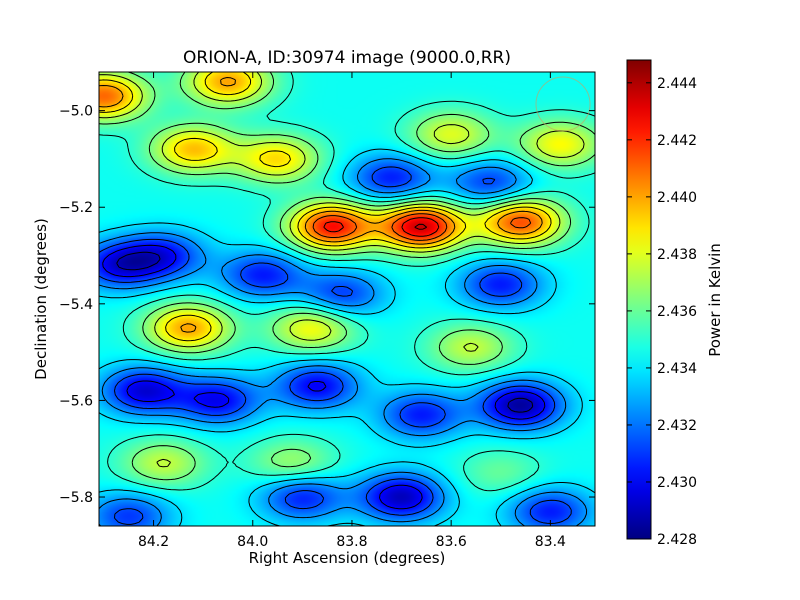 The image size is (800, 600). Describe the element at coordinates (550, 542) in the screenshot. I see `x-tick-label: 83.4` at that location.